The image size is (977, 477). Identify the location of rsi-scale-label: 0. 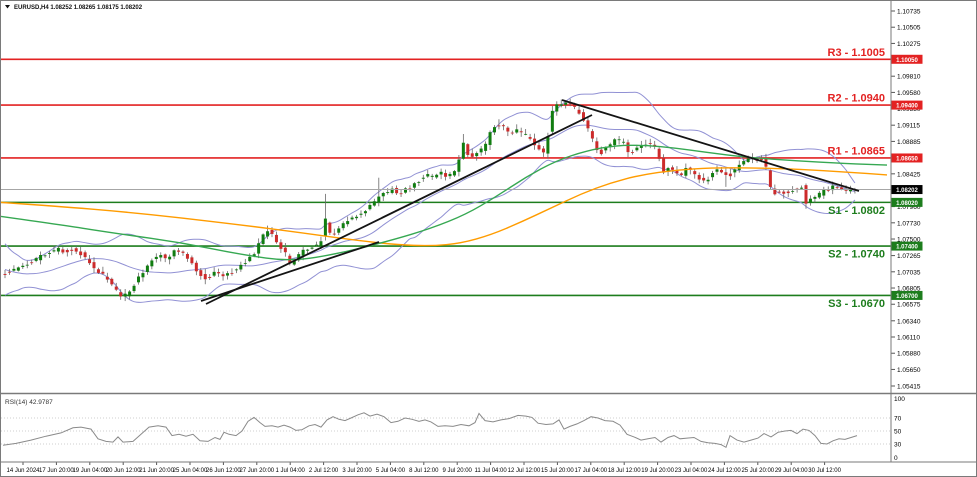
(896, 458).